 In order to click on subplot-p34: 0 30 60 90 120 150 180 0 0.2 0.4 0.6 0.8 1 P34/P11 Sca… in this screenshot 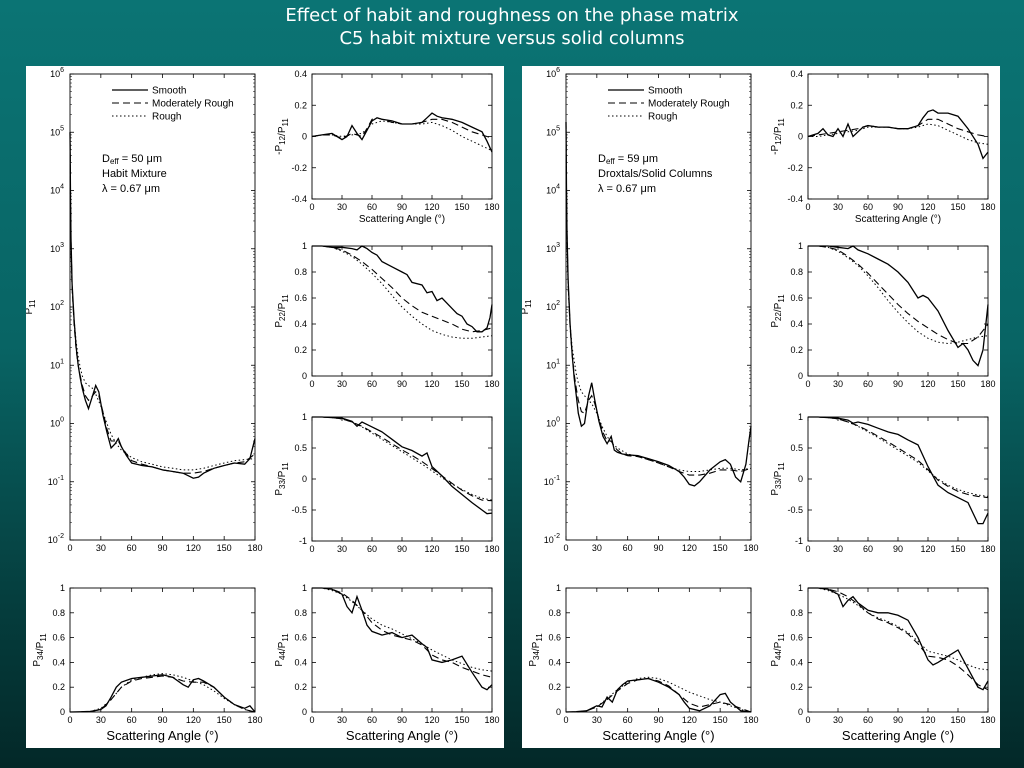, I will do `click(643, 663)`.